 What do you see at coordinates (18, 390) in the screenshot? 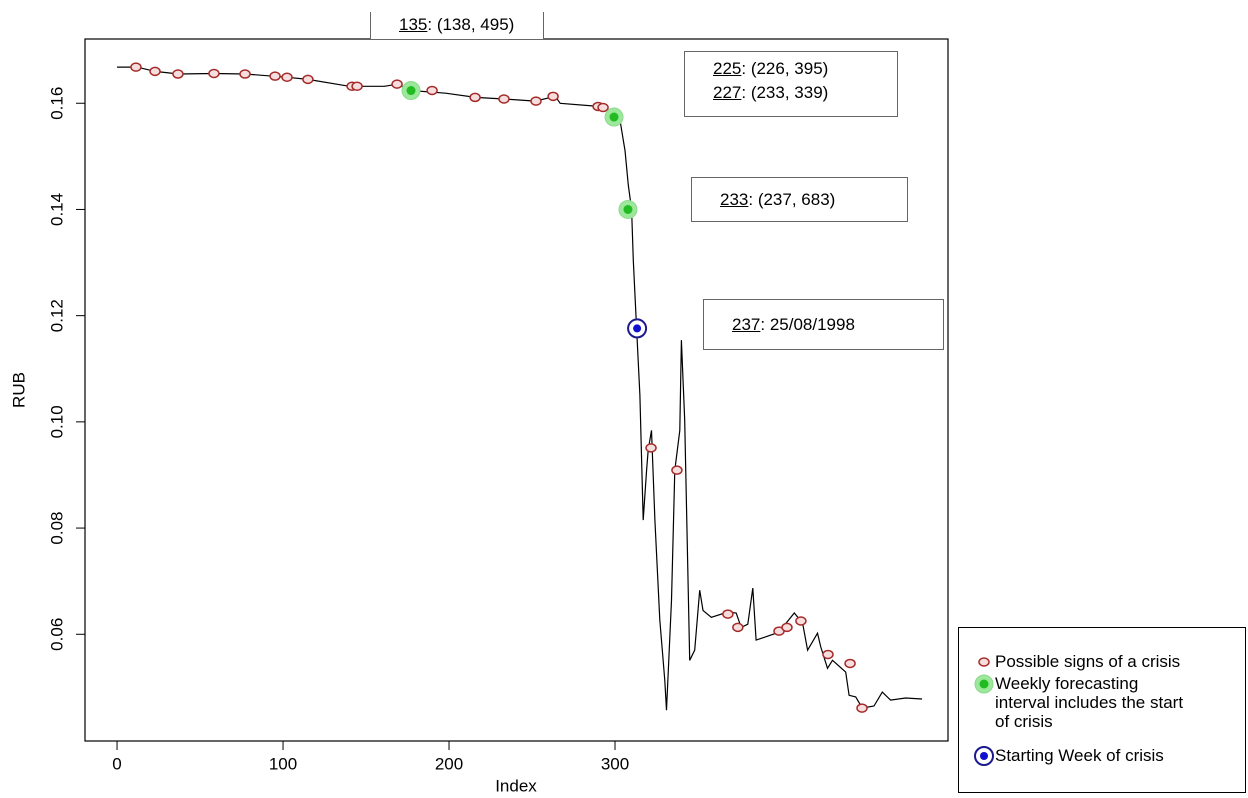
I see `y-axis-label: RUB` at bounding box center [18, 390].